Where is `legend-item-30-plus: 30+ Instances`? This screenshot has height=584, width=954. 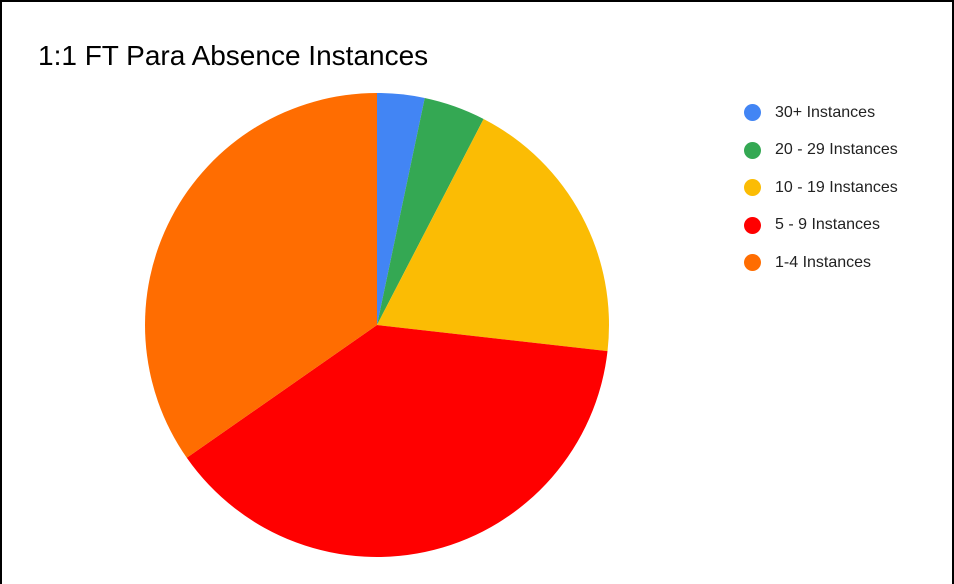
legend-item-30-plus: 30+ Instances is located at coordinates (821, 113).